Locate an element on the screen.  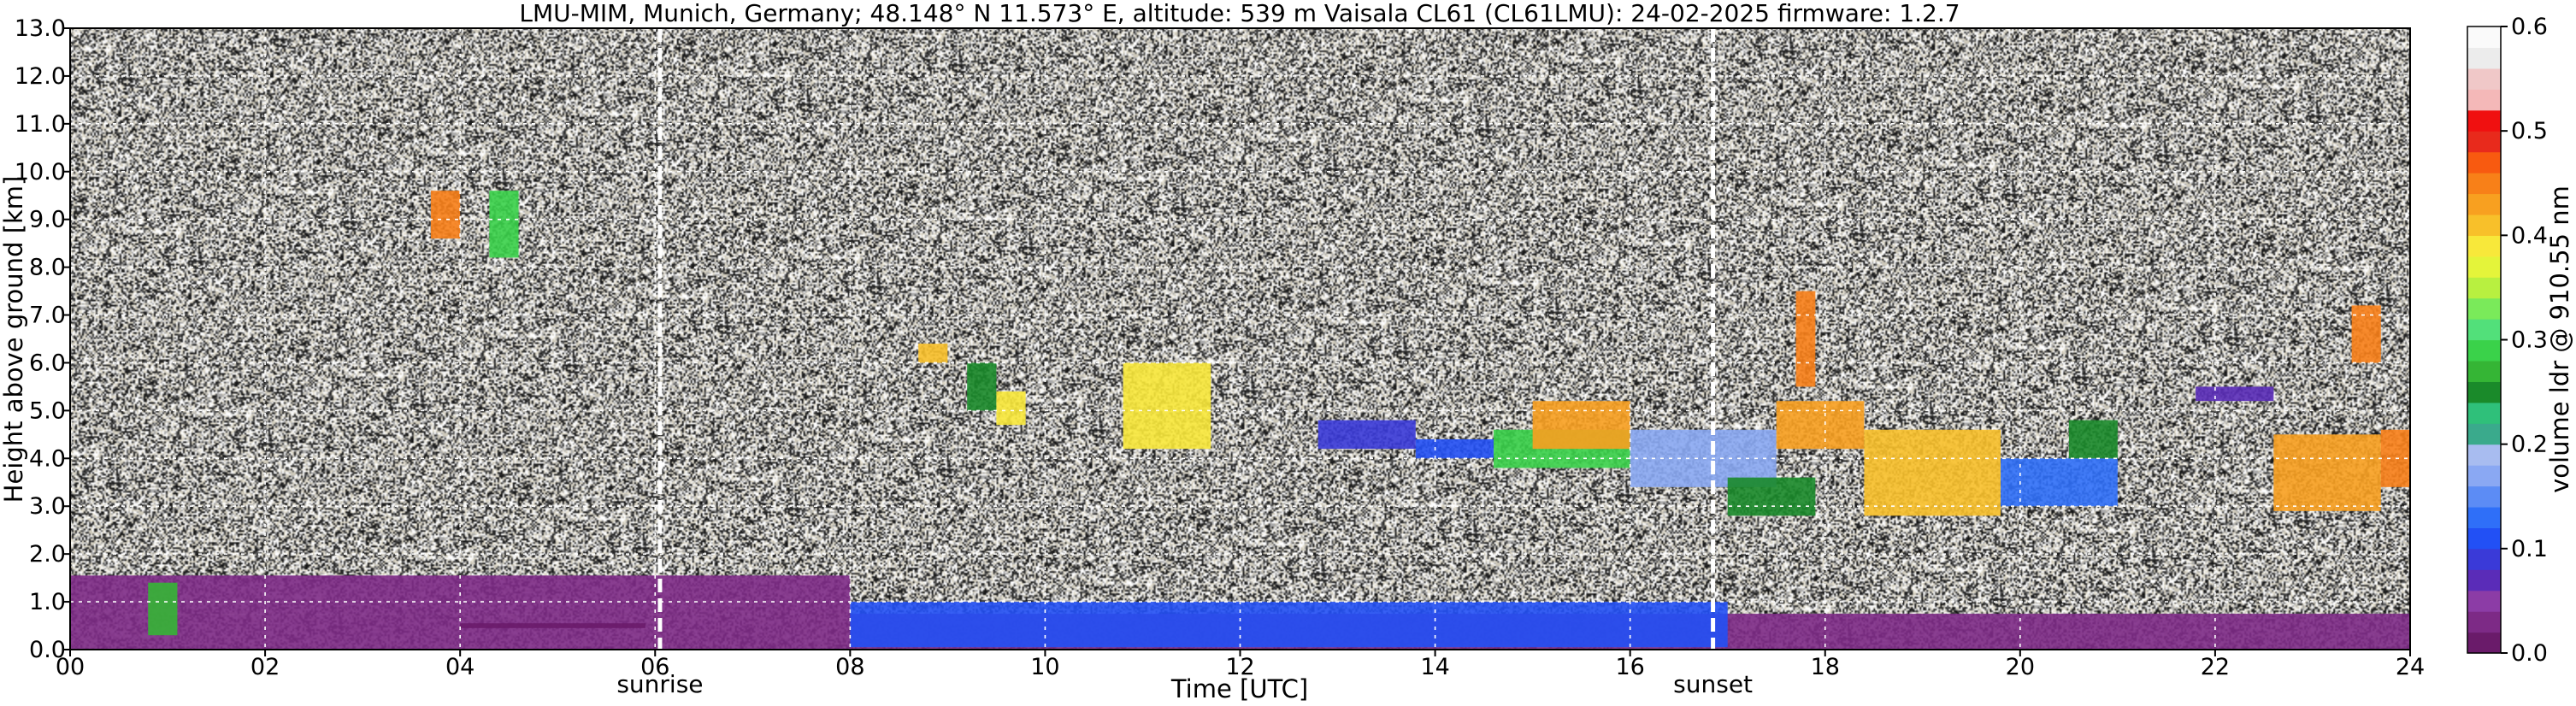
colorbar-tick-label: 0.2 is located at coordinates (2529, 445).